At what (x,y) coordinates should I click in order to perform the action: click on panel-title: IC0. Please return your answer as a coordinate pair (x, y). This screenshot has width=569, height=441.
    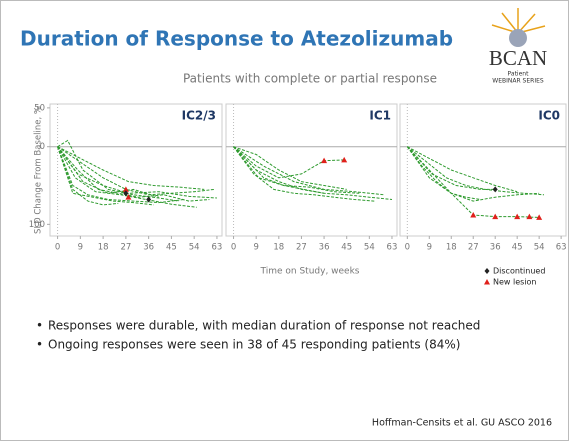
    Looking at the image, I should click on (549, 116).